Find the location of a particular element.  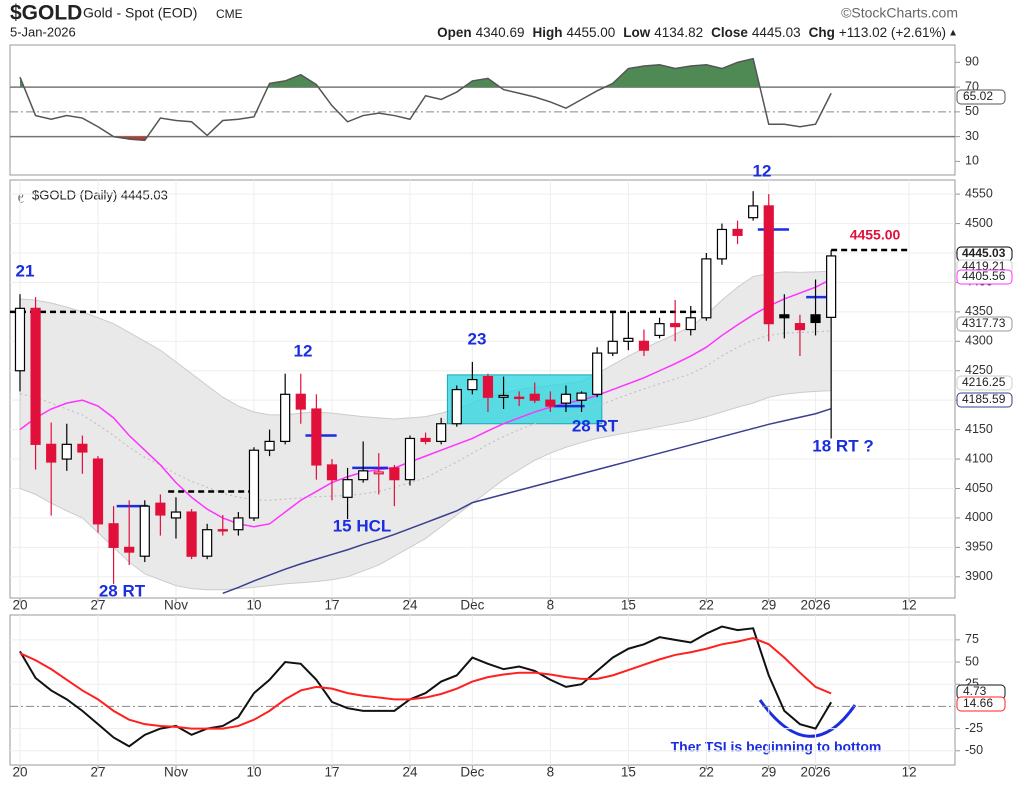

value-box-label: 4445.03 is located at coordinates (984, 253).